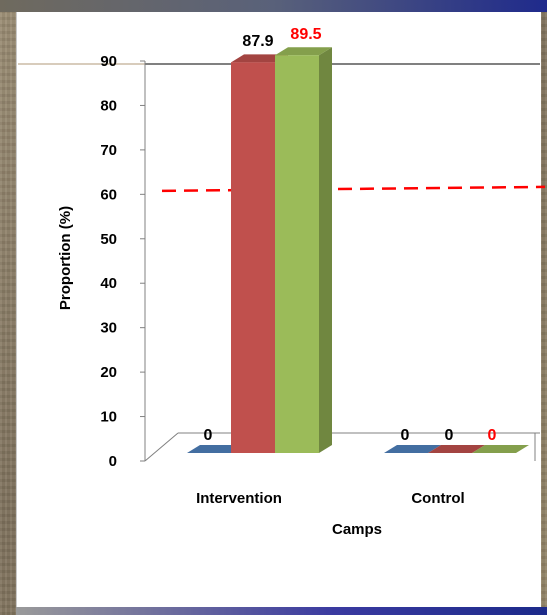  What do you see at coordinates (281, 611) in the screenshot?
I see `slide-bottom-band` at bounding box center [281, 611].